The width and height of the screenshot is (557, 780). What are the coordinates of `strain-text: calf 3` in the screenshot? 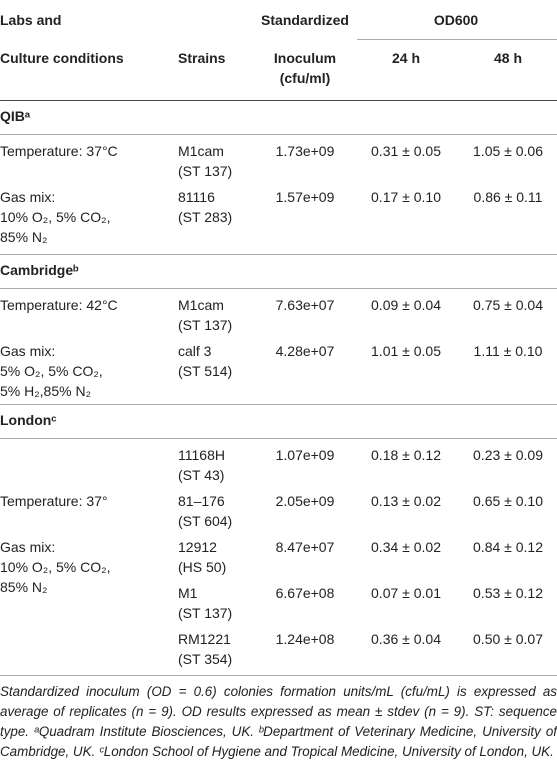 It's located at (195, 351).